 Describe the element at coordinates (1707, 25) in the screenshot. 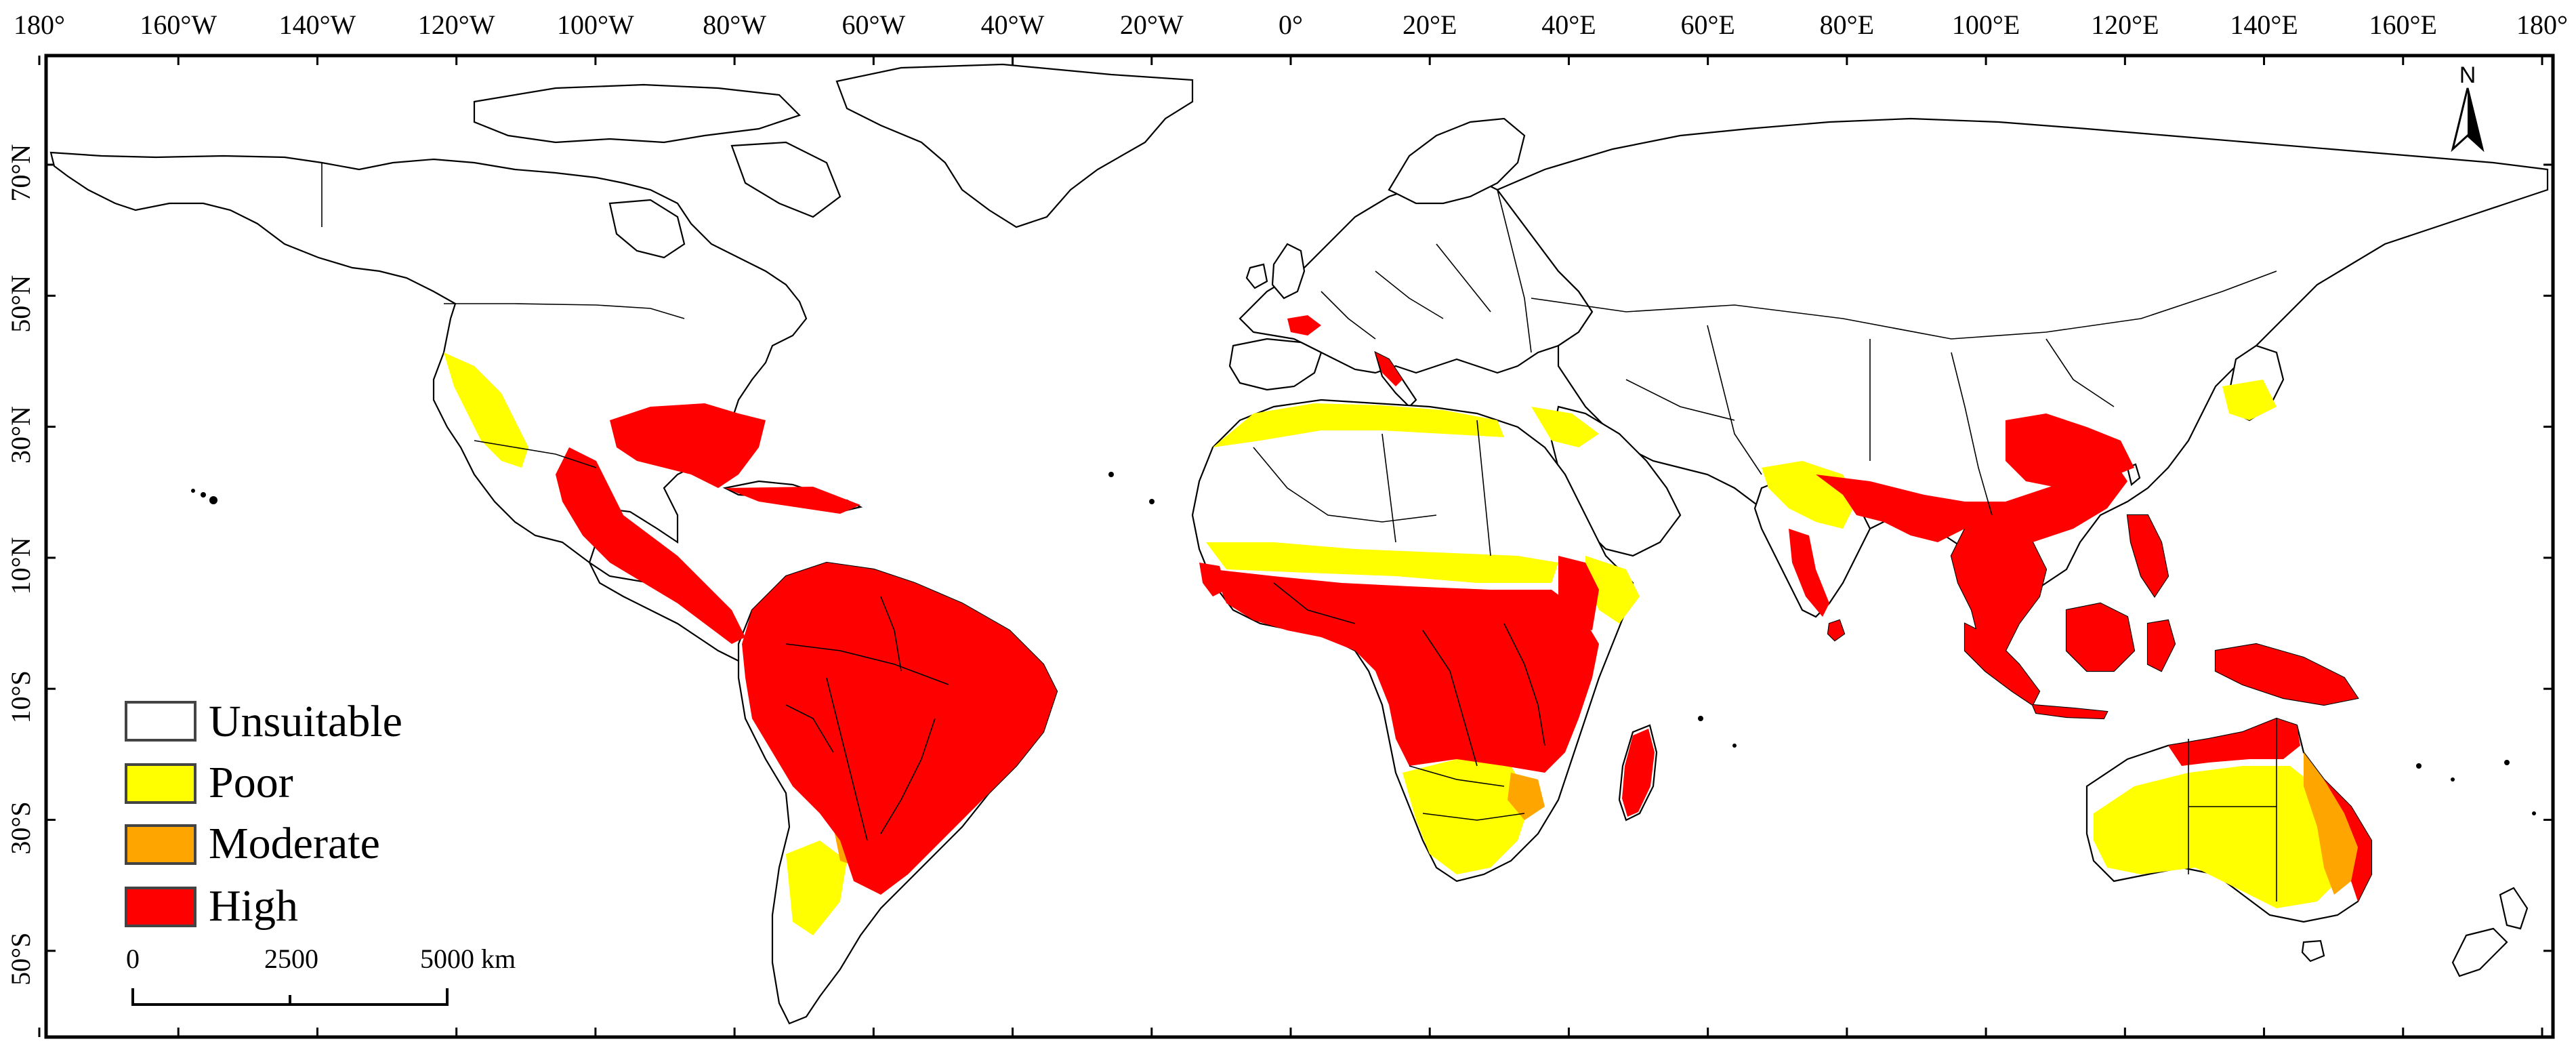

I see `longitude-tick-label: 60°E` at that location.